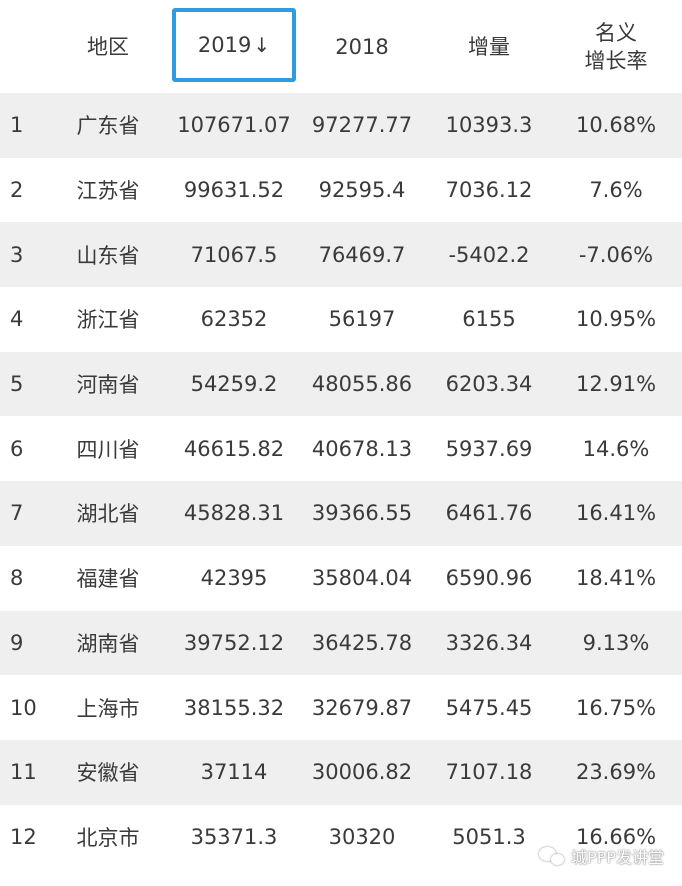  I want to click on cell-increase: 5475.45, so click(489, 707).